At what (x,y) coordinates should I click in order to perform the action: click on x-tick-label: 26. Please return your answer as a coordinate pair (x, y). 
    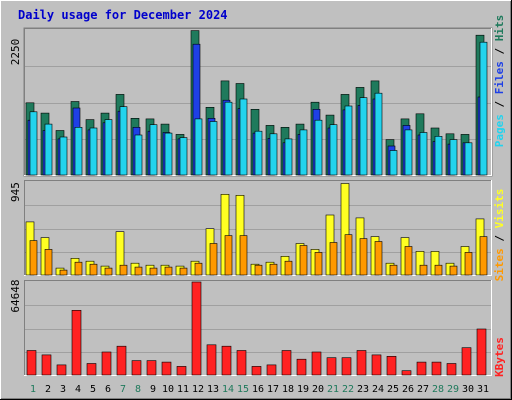
    Looking at the image, I should click on (408, 389).